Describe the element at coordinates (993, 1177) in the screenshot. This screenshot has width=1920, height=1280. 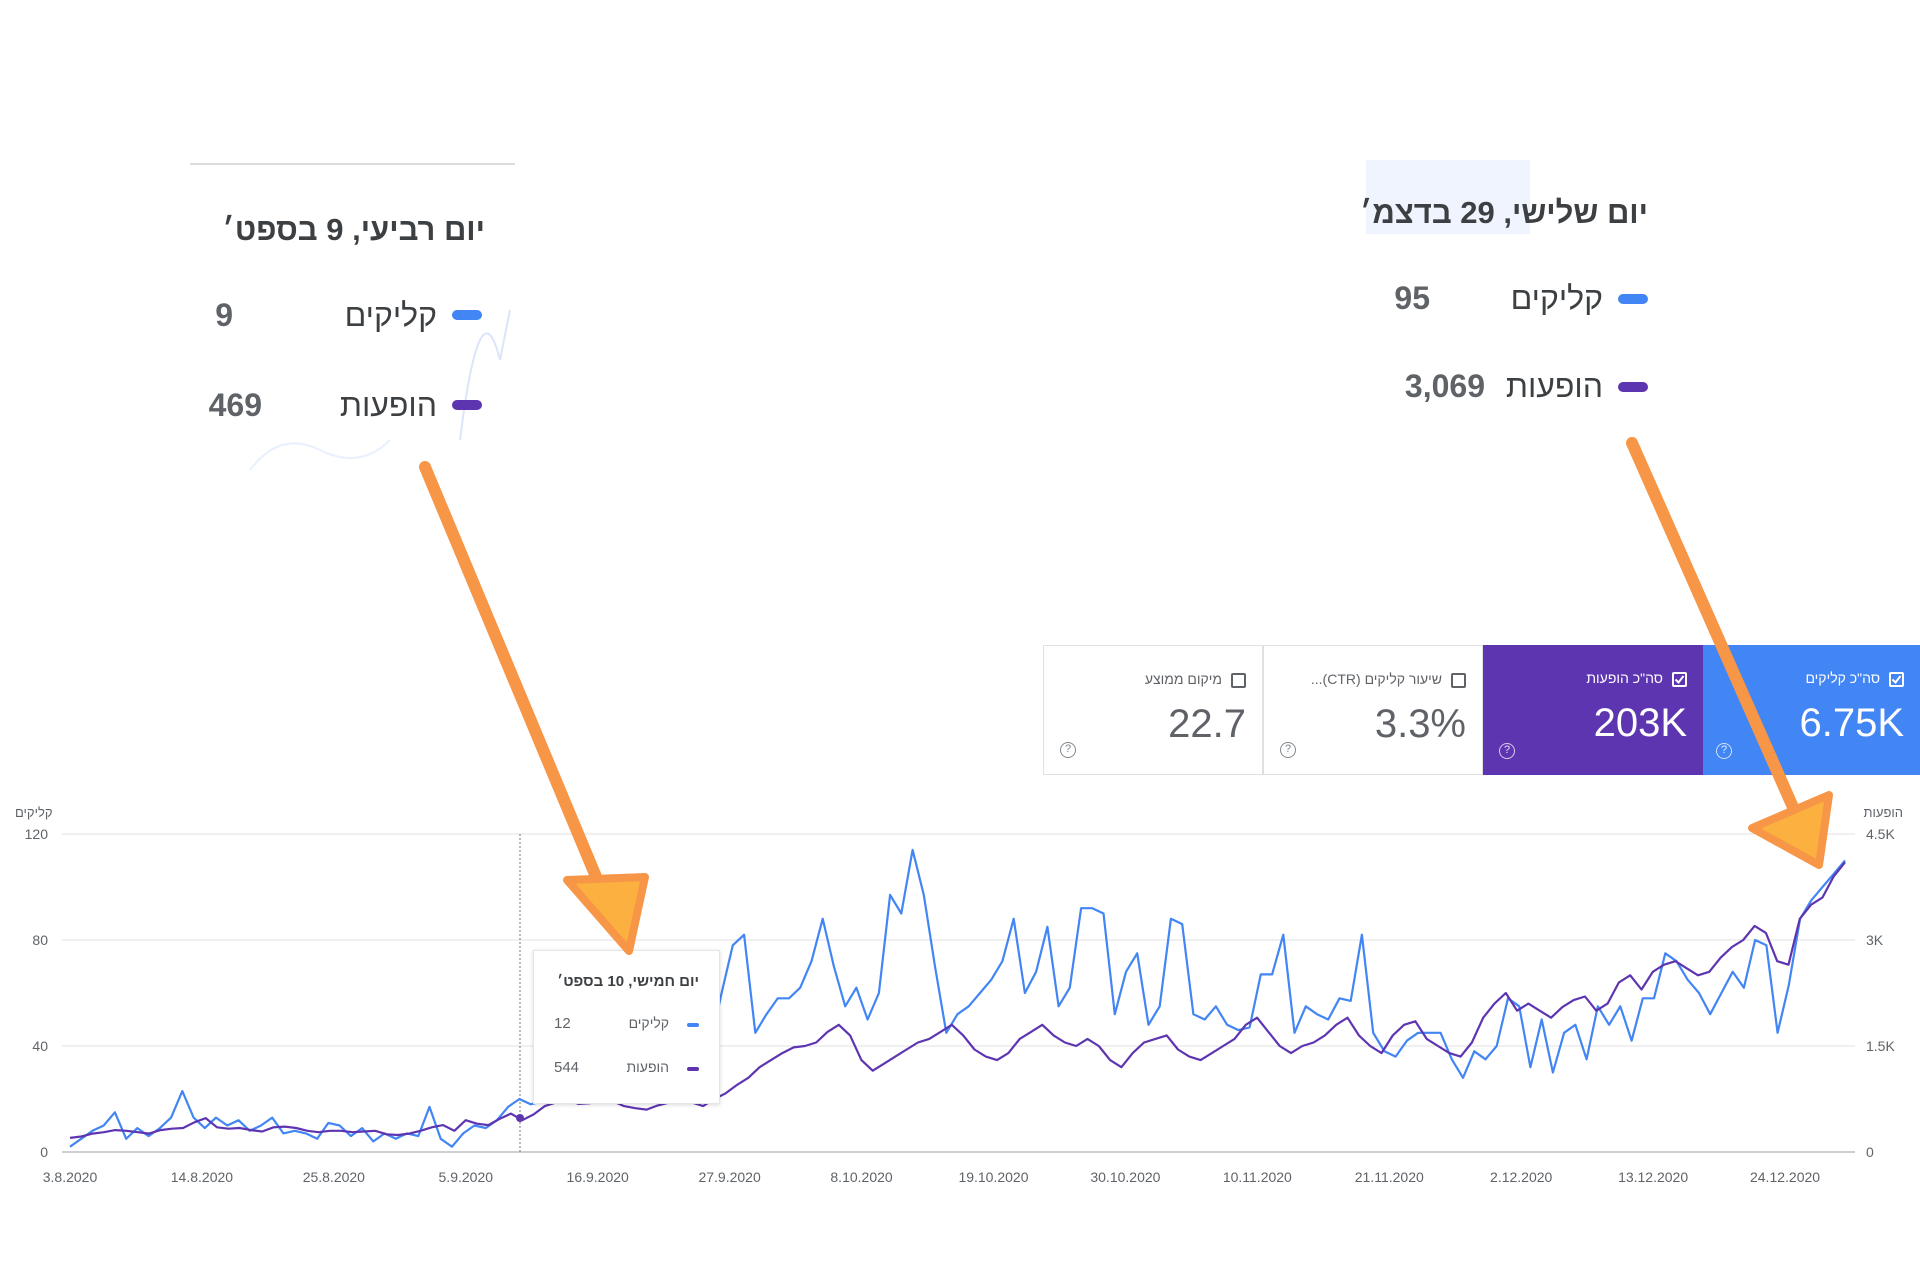
I see `x-tick-label: 19.10.2020` at that location.